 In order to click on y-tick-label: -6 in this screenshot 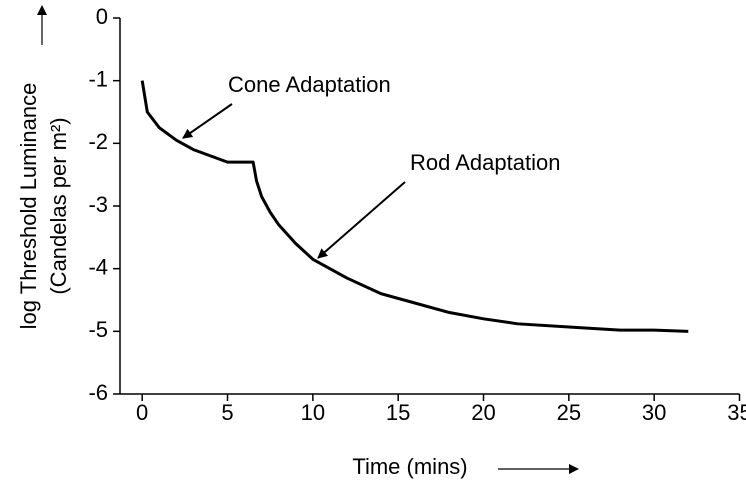, I will do `click(98, 392)`.